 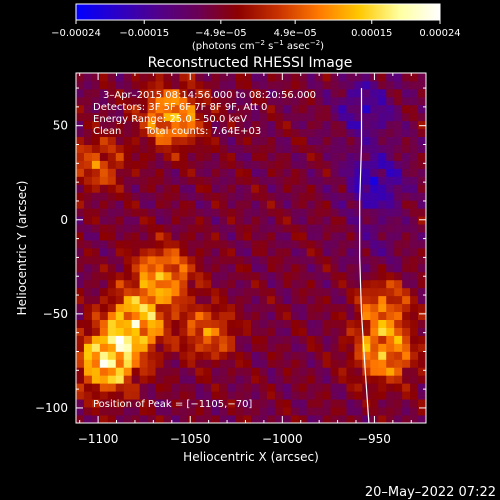 I want to click on x-axis-label: Heliocentric X (arcsec), so click(x=251, y=457).